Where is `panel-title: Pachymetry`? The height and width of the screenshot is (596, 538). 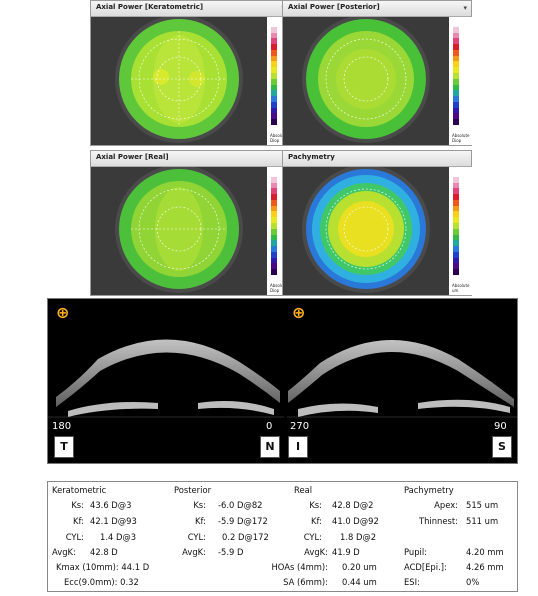 panel-title: Pachymetry is located at coordinates (311, 157).